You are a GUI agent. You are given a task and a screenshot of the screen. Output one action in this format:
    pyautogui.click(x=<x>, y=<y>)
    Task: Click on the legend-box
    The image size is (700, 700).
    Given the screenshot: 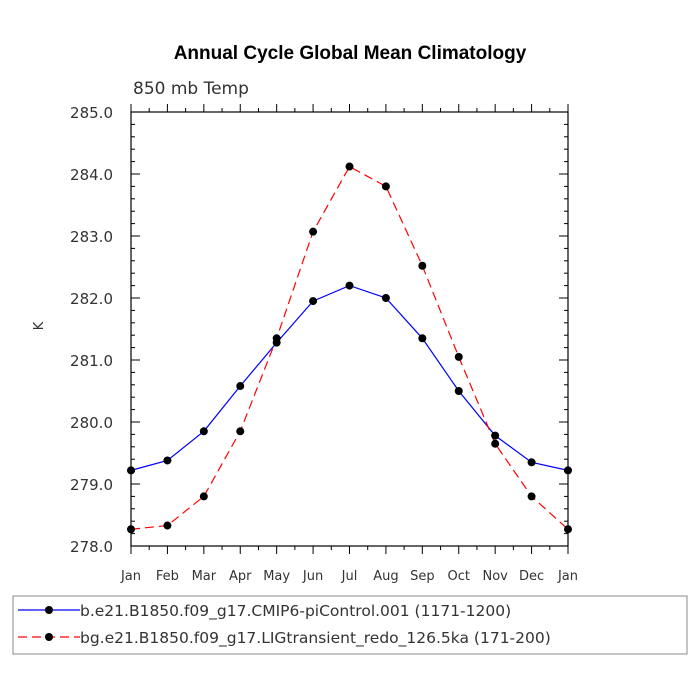 What is the action you would take?
    pyautogui.click(x=350, y=625)
    